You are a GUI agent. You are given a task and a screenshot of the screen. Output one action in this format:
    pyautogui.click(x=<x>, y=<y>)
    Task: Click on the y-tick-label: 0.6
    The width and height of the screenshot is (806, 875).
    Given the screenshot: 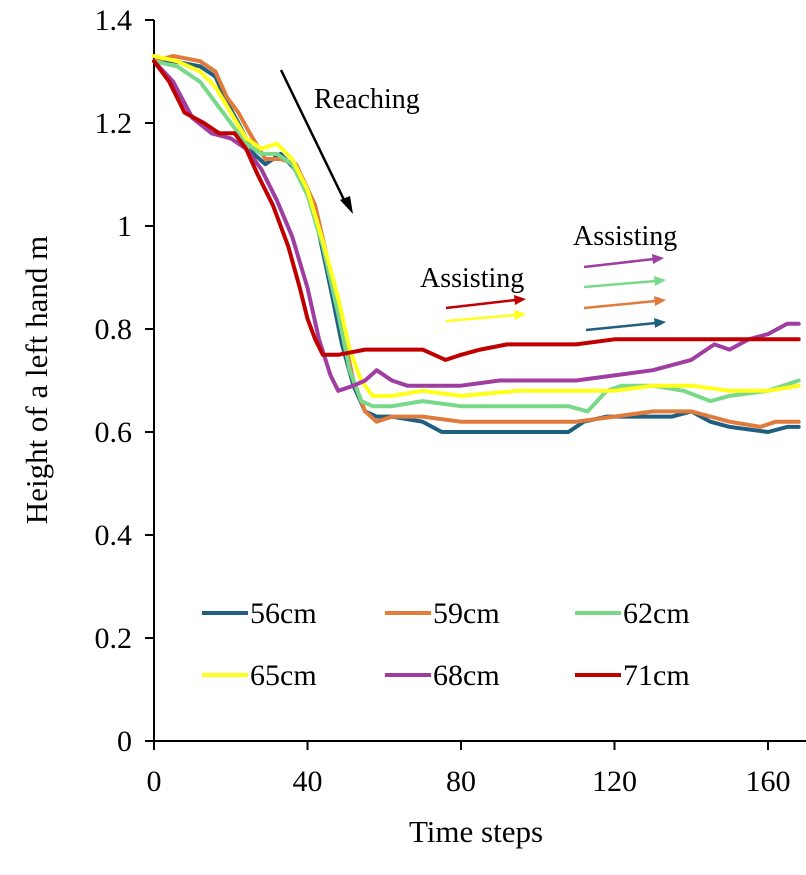 What is the action you would take?
    pyautogui.click(x=114, y=432)
    